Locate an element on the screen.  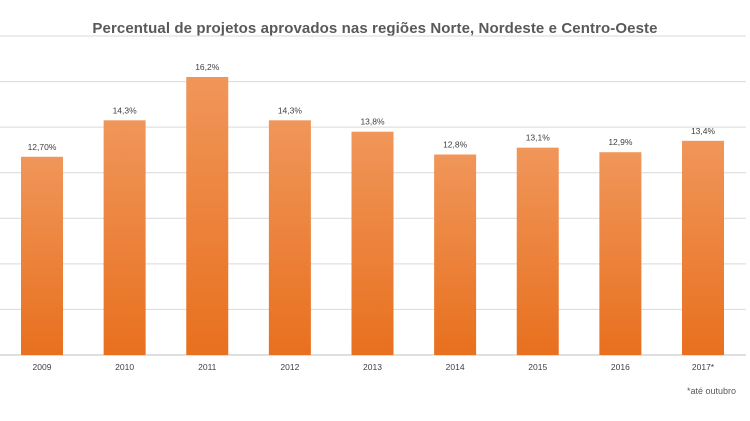
data-label: 13,4% is located at coordinates (703, 131).